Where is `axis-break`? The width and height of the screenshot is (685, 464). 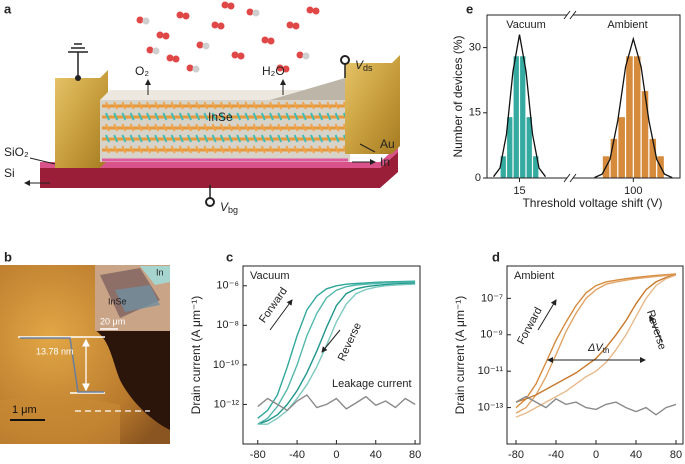
axis-break is located at coordinates (569, 15).